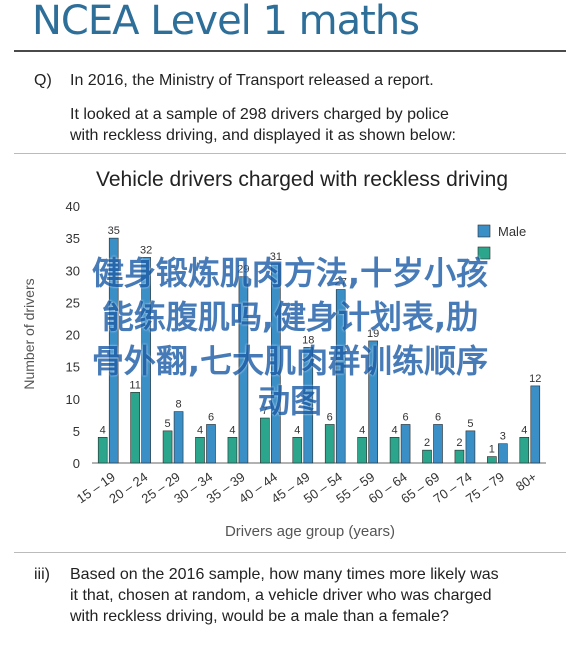  What do you see at coordinates (503, 437) in the screenshot?
I see `data-label-male: 3` at bounding box center [503, 437].